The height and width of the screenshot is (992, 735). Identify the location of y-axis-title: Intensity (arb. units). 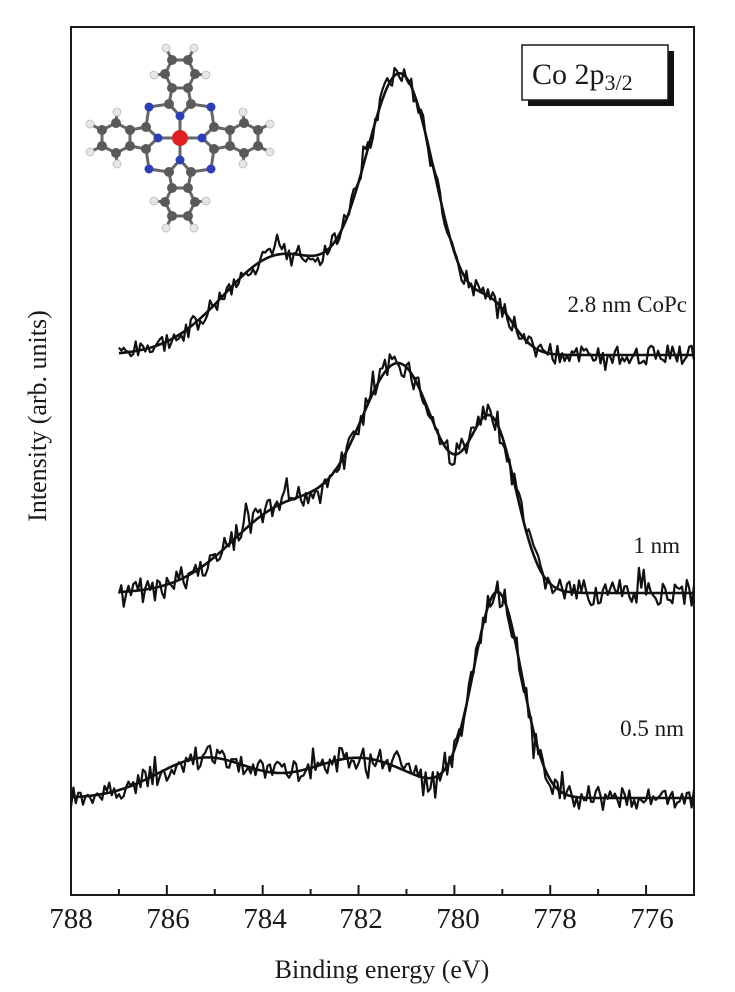
(37, 416).